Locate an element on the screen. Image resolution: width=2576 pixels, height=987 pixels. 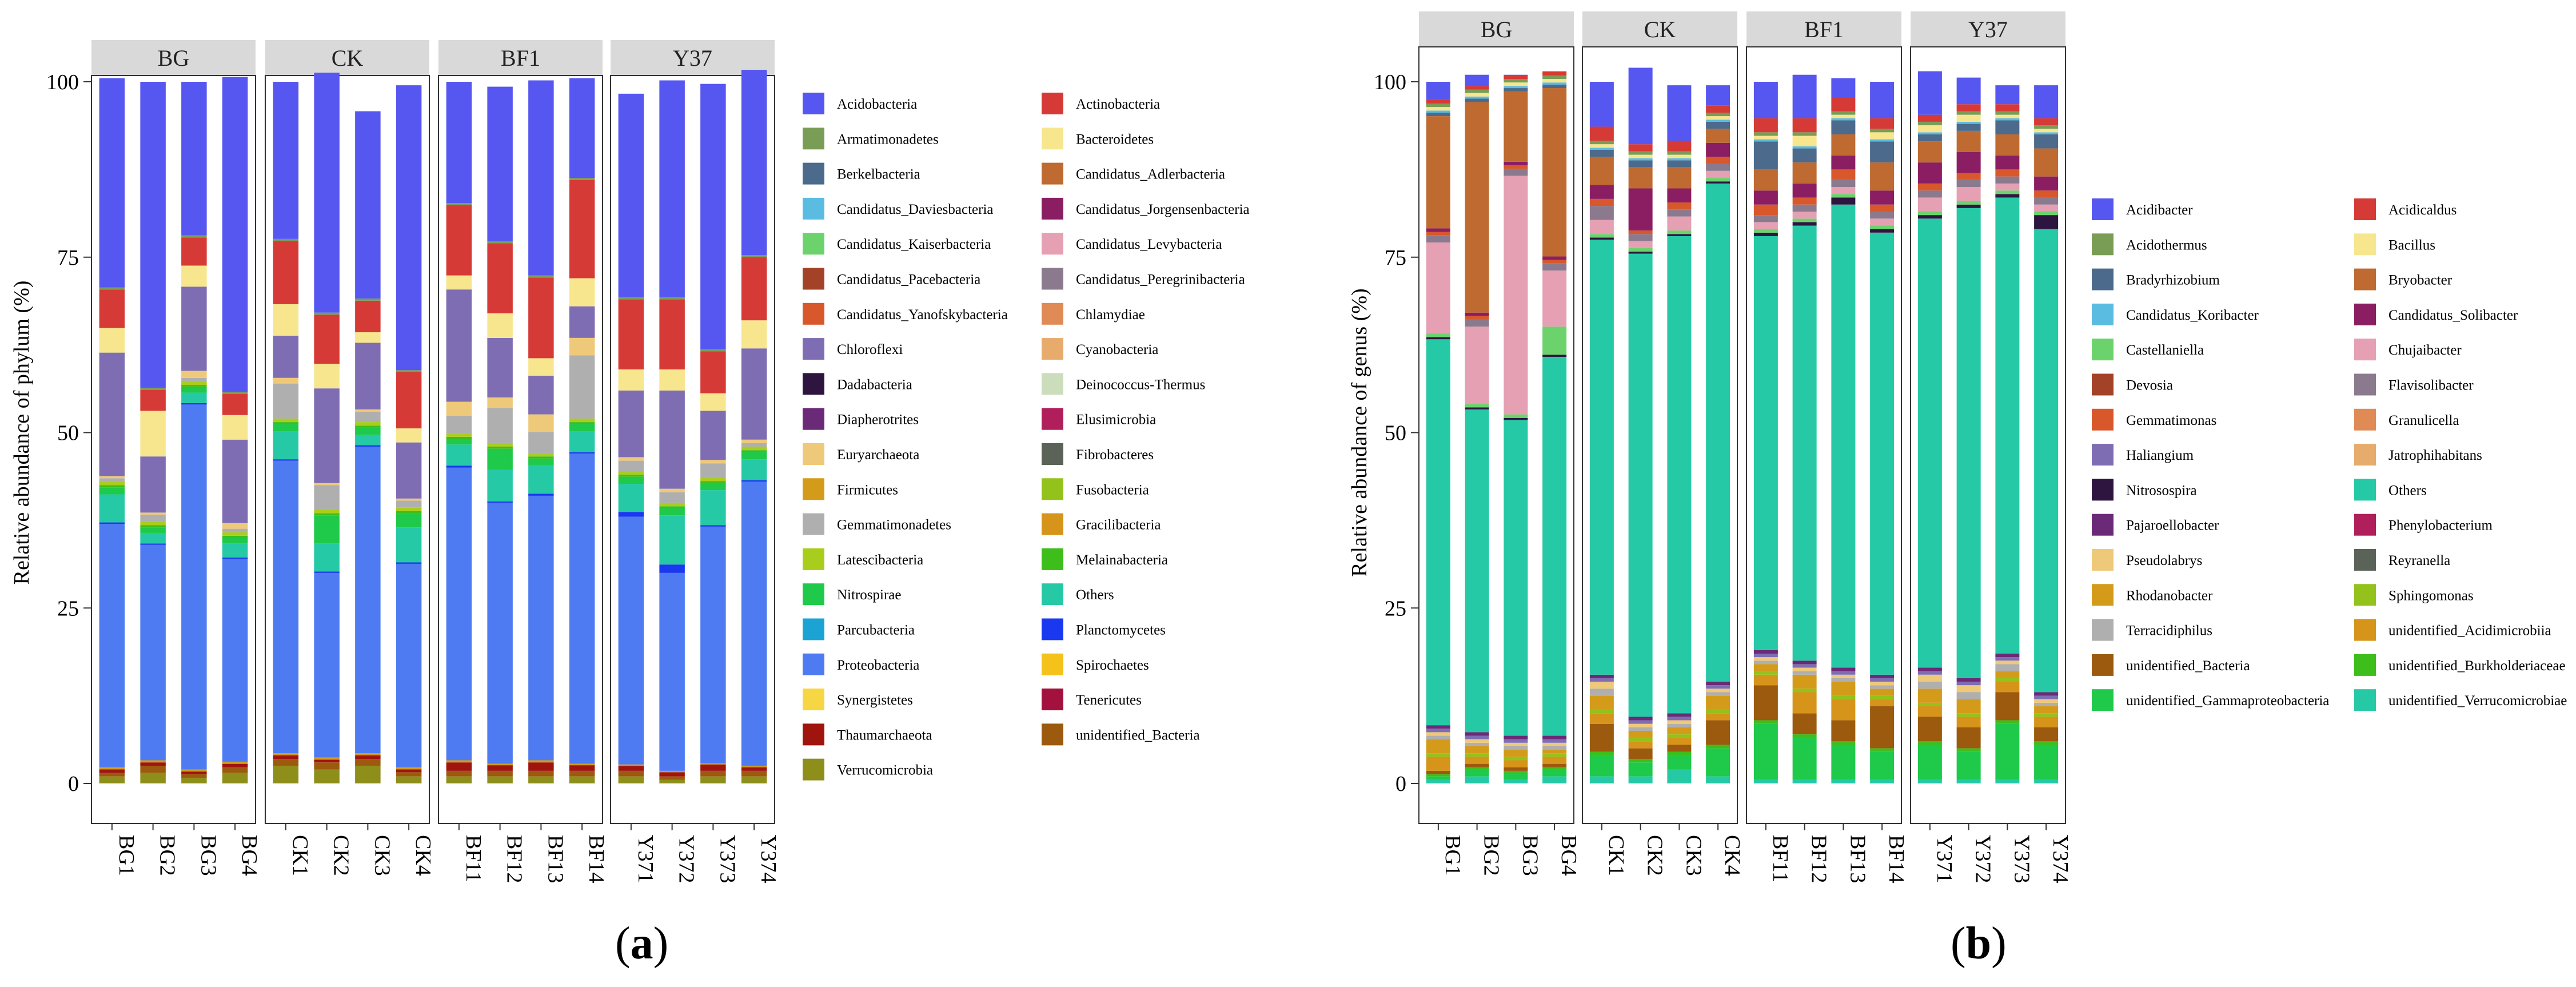
genus-bar-bg2-unidentified-burkholderiaceae is located at coordinates (1477, 768).